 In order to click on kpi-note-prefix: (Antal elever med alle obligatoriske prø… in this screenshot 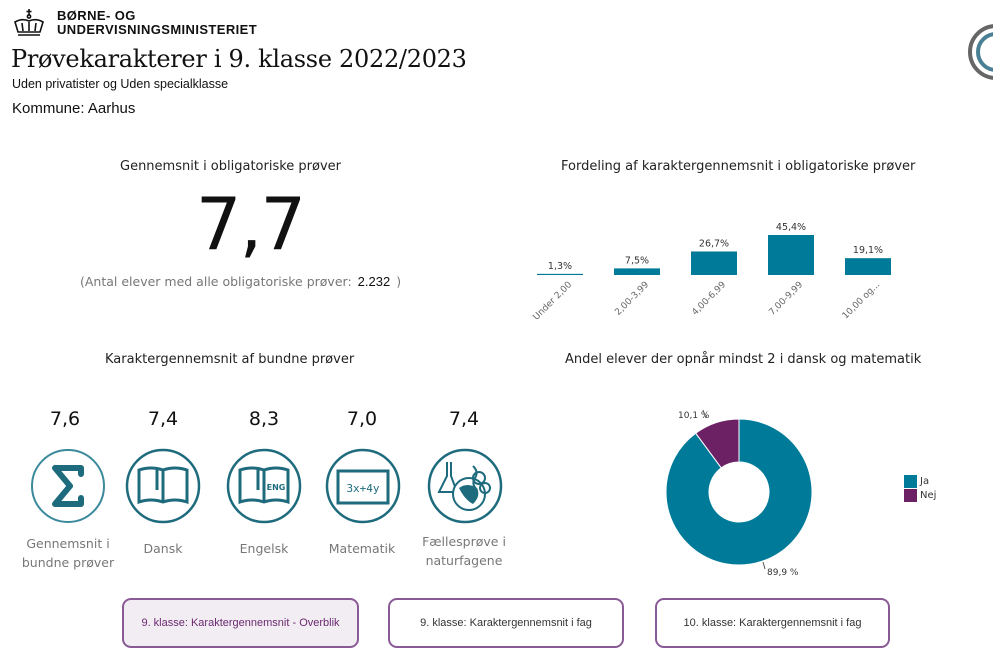, I will do `click(216, 281)`.